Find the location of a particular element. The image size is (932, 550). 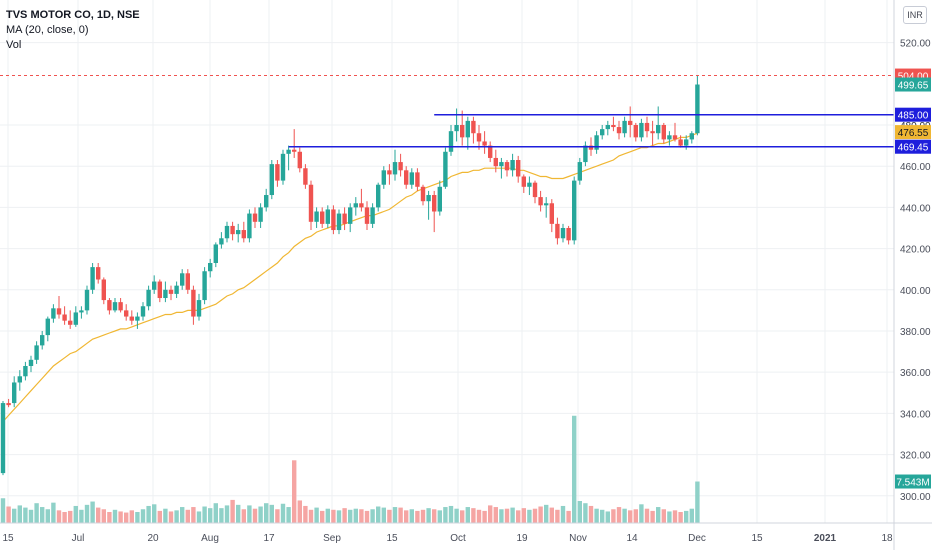

x-tick-label: Aug is located at coordinates (210, 538).